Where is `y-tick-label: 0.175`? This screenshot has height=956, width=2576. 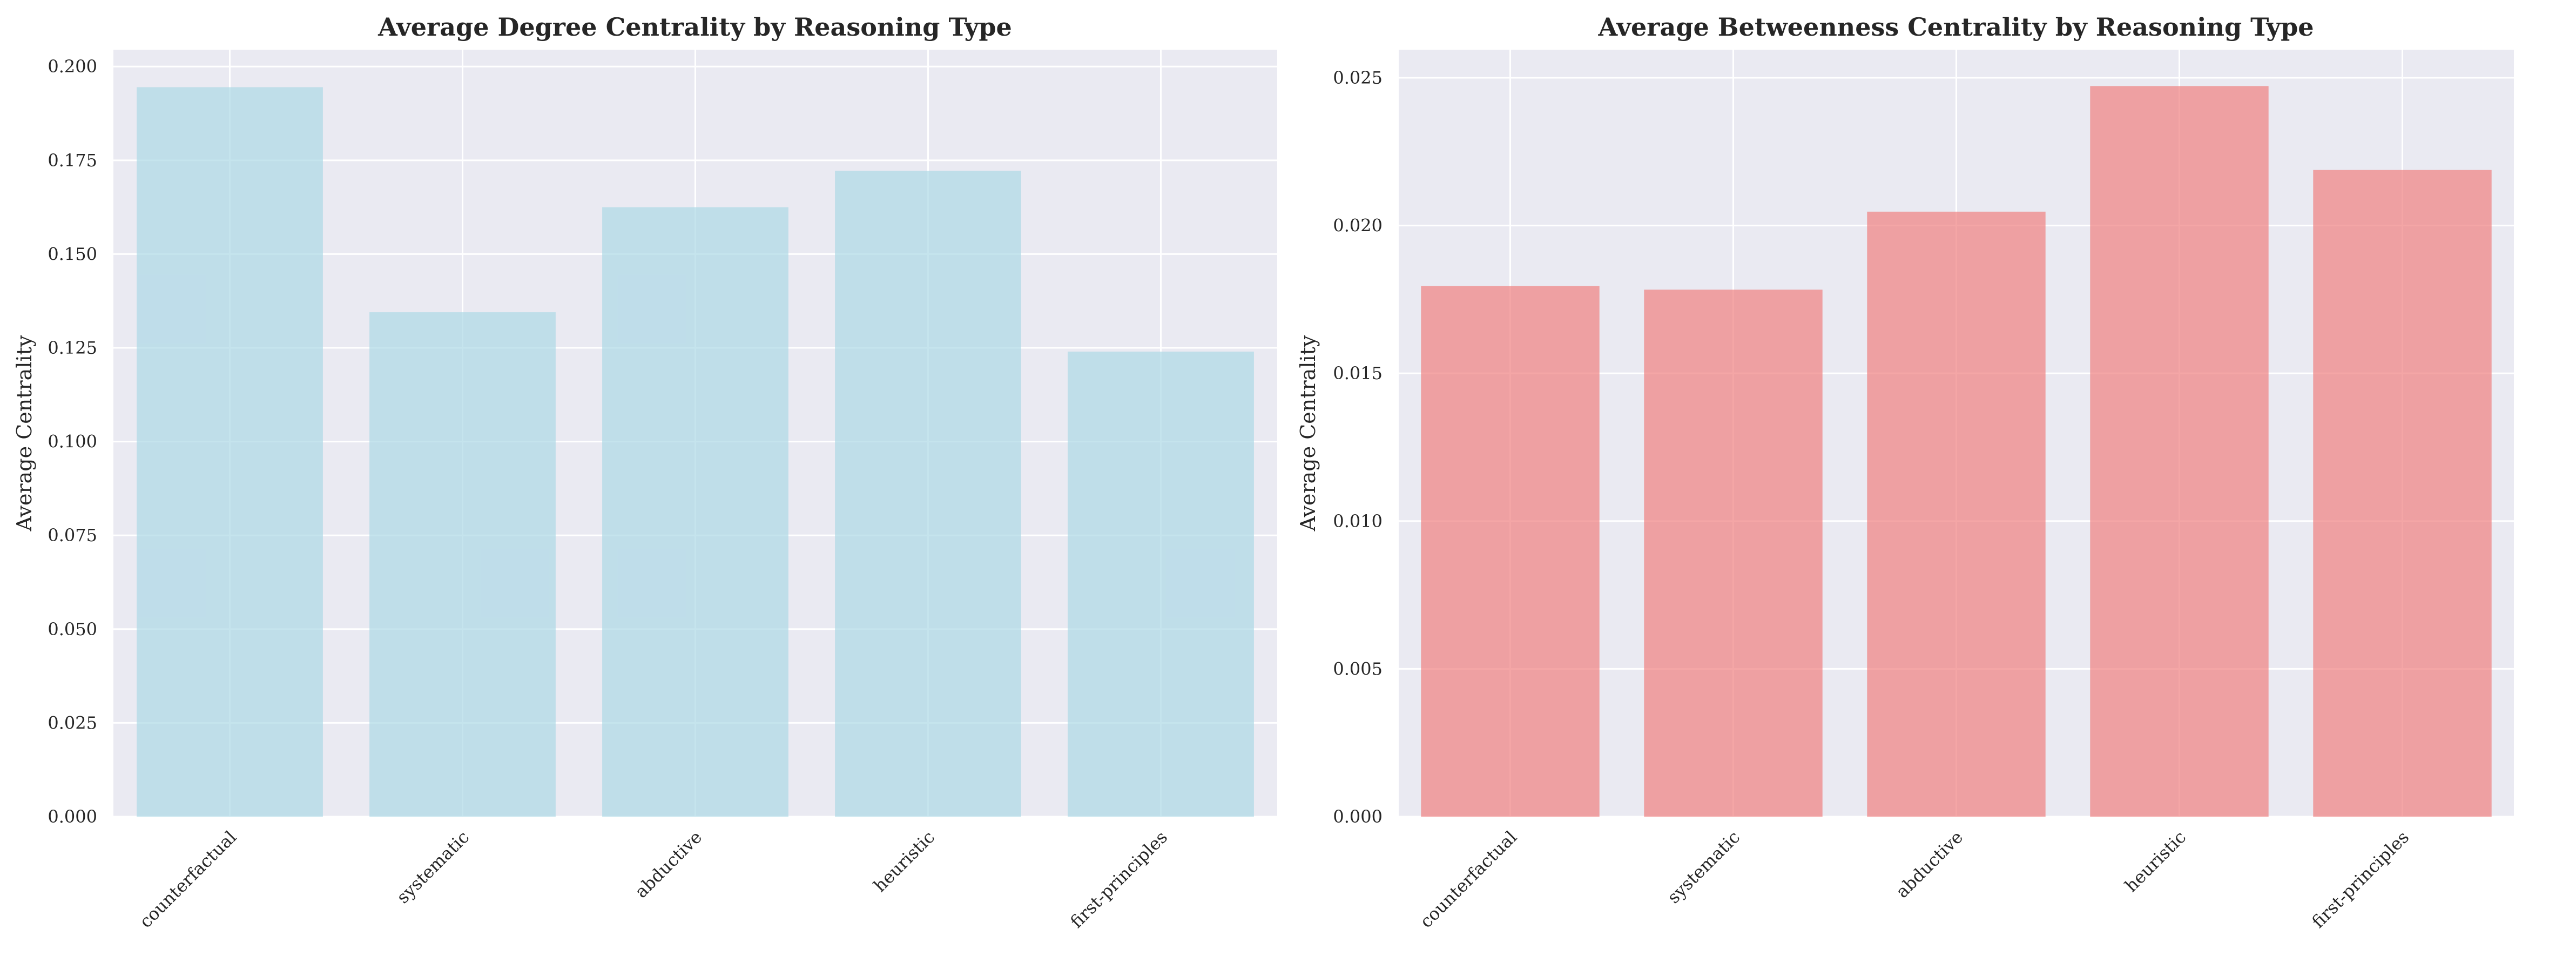
y-tick-label: 0.175 is located at coordinates (72, 161).